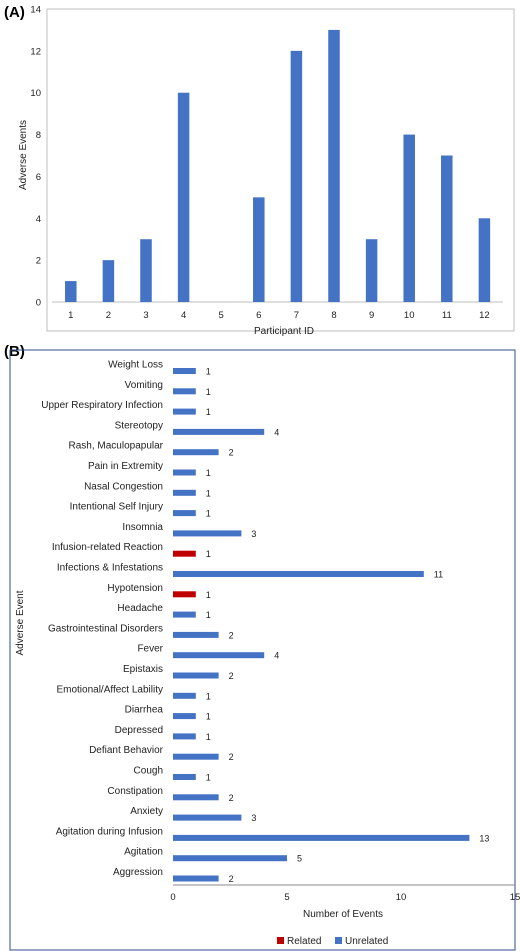  What do you see at coordinates (148, 771) in the screenshot?
I see `panel-b-category-label: Cough` at bounding box center [148, 771].